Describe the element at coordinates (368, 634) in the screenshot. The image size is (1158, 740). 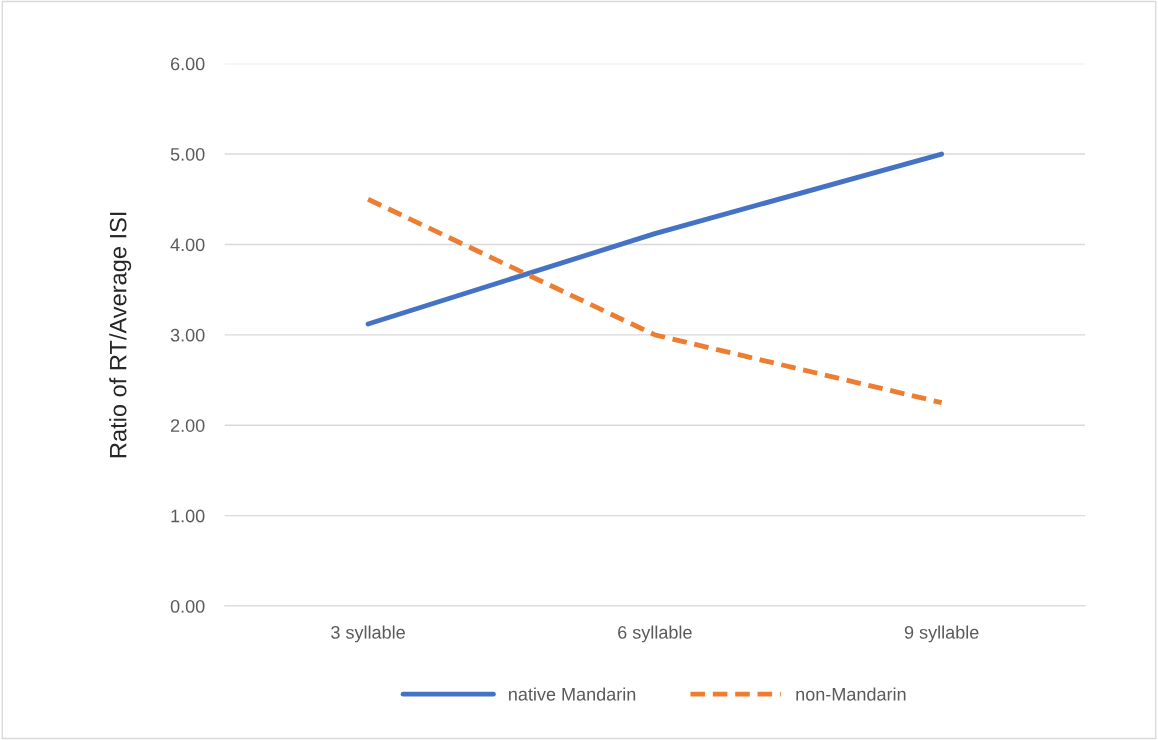
I see `x-tick-label: 3 syllable` at that location.